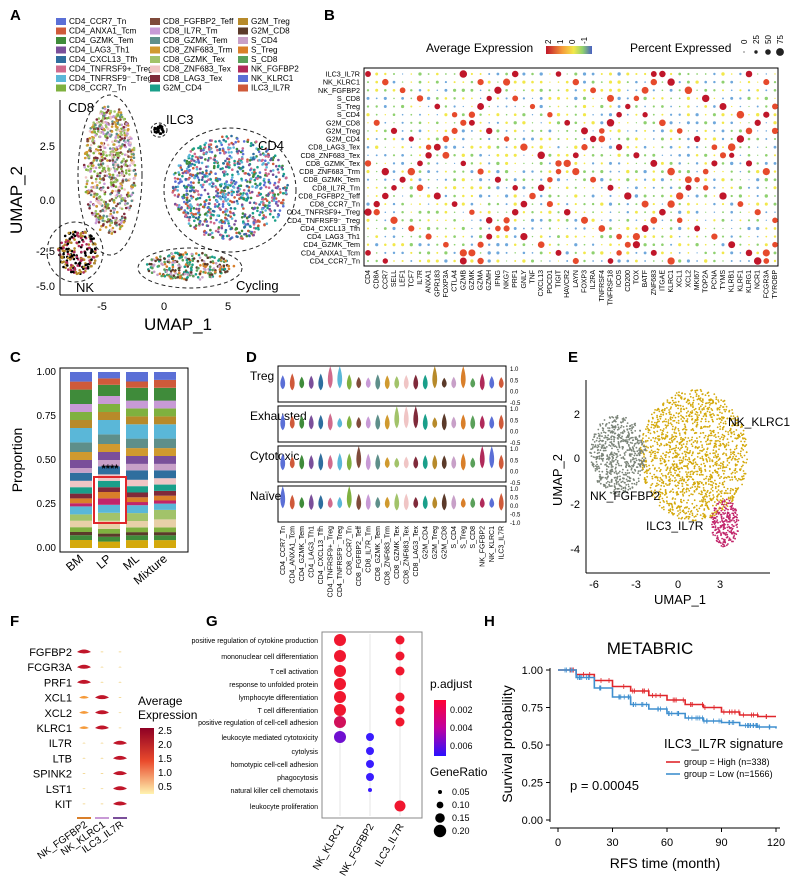  I want to click on dotplot-gene-label: CD8A, so click(377, 279).